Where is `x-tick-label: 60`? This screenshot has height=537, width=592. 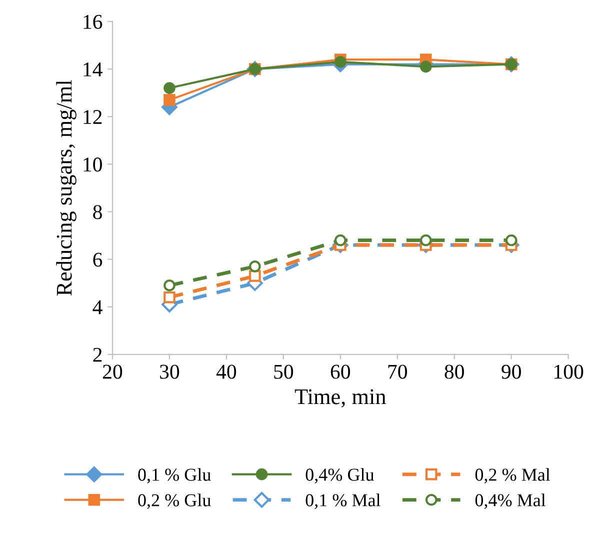
x-tick-label: 60 is located at coordinates (340, 371).